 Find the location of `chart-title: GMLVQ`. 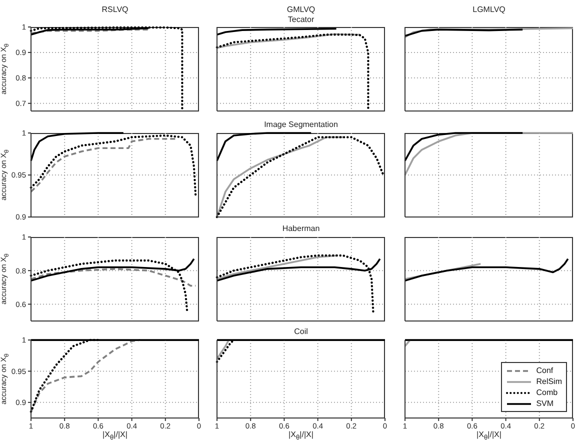

chart-title: GMLVQ is located at coordinates (301, 10).